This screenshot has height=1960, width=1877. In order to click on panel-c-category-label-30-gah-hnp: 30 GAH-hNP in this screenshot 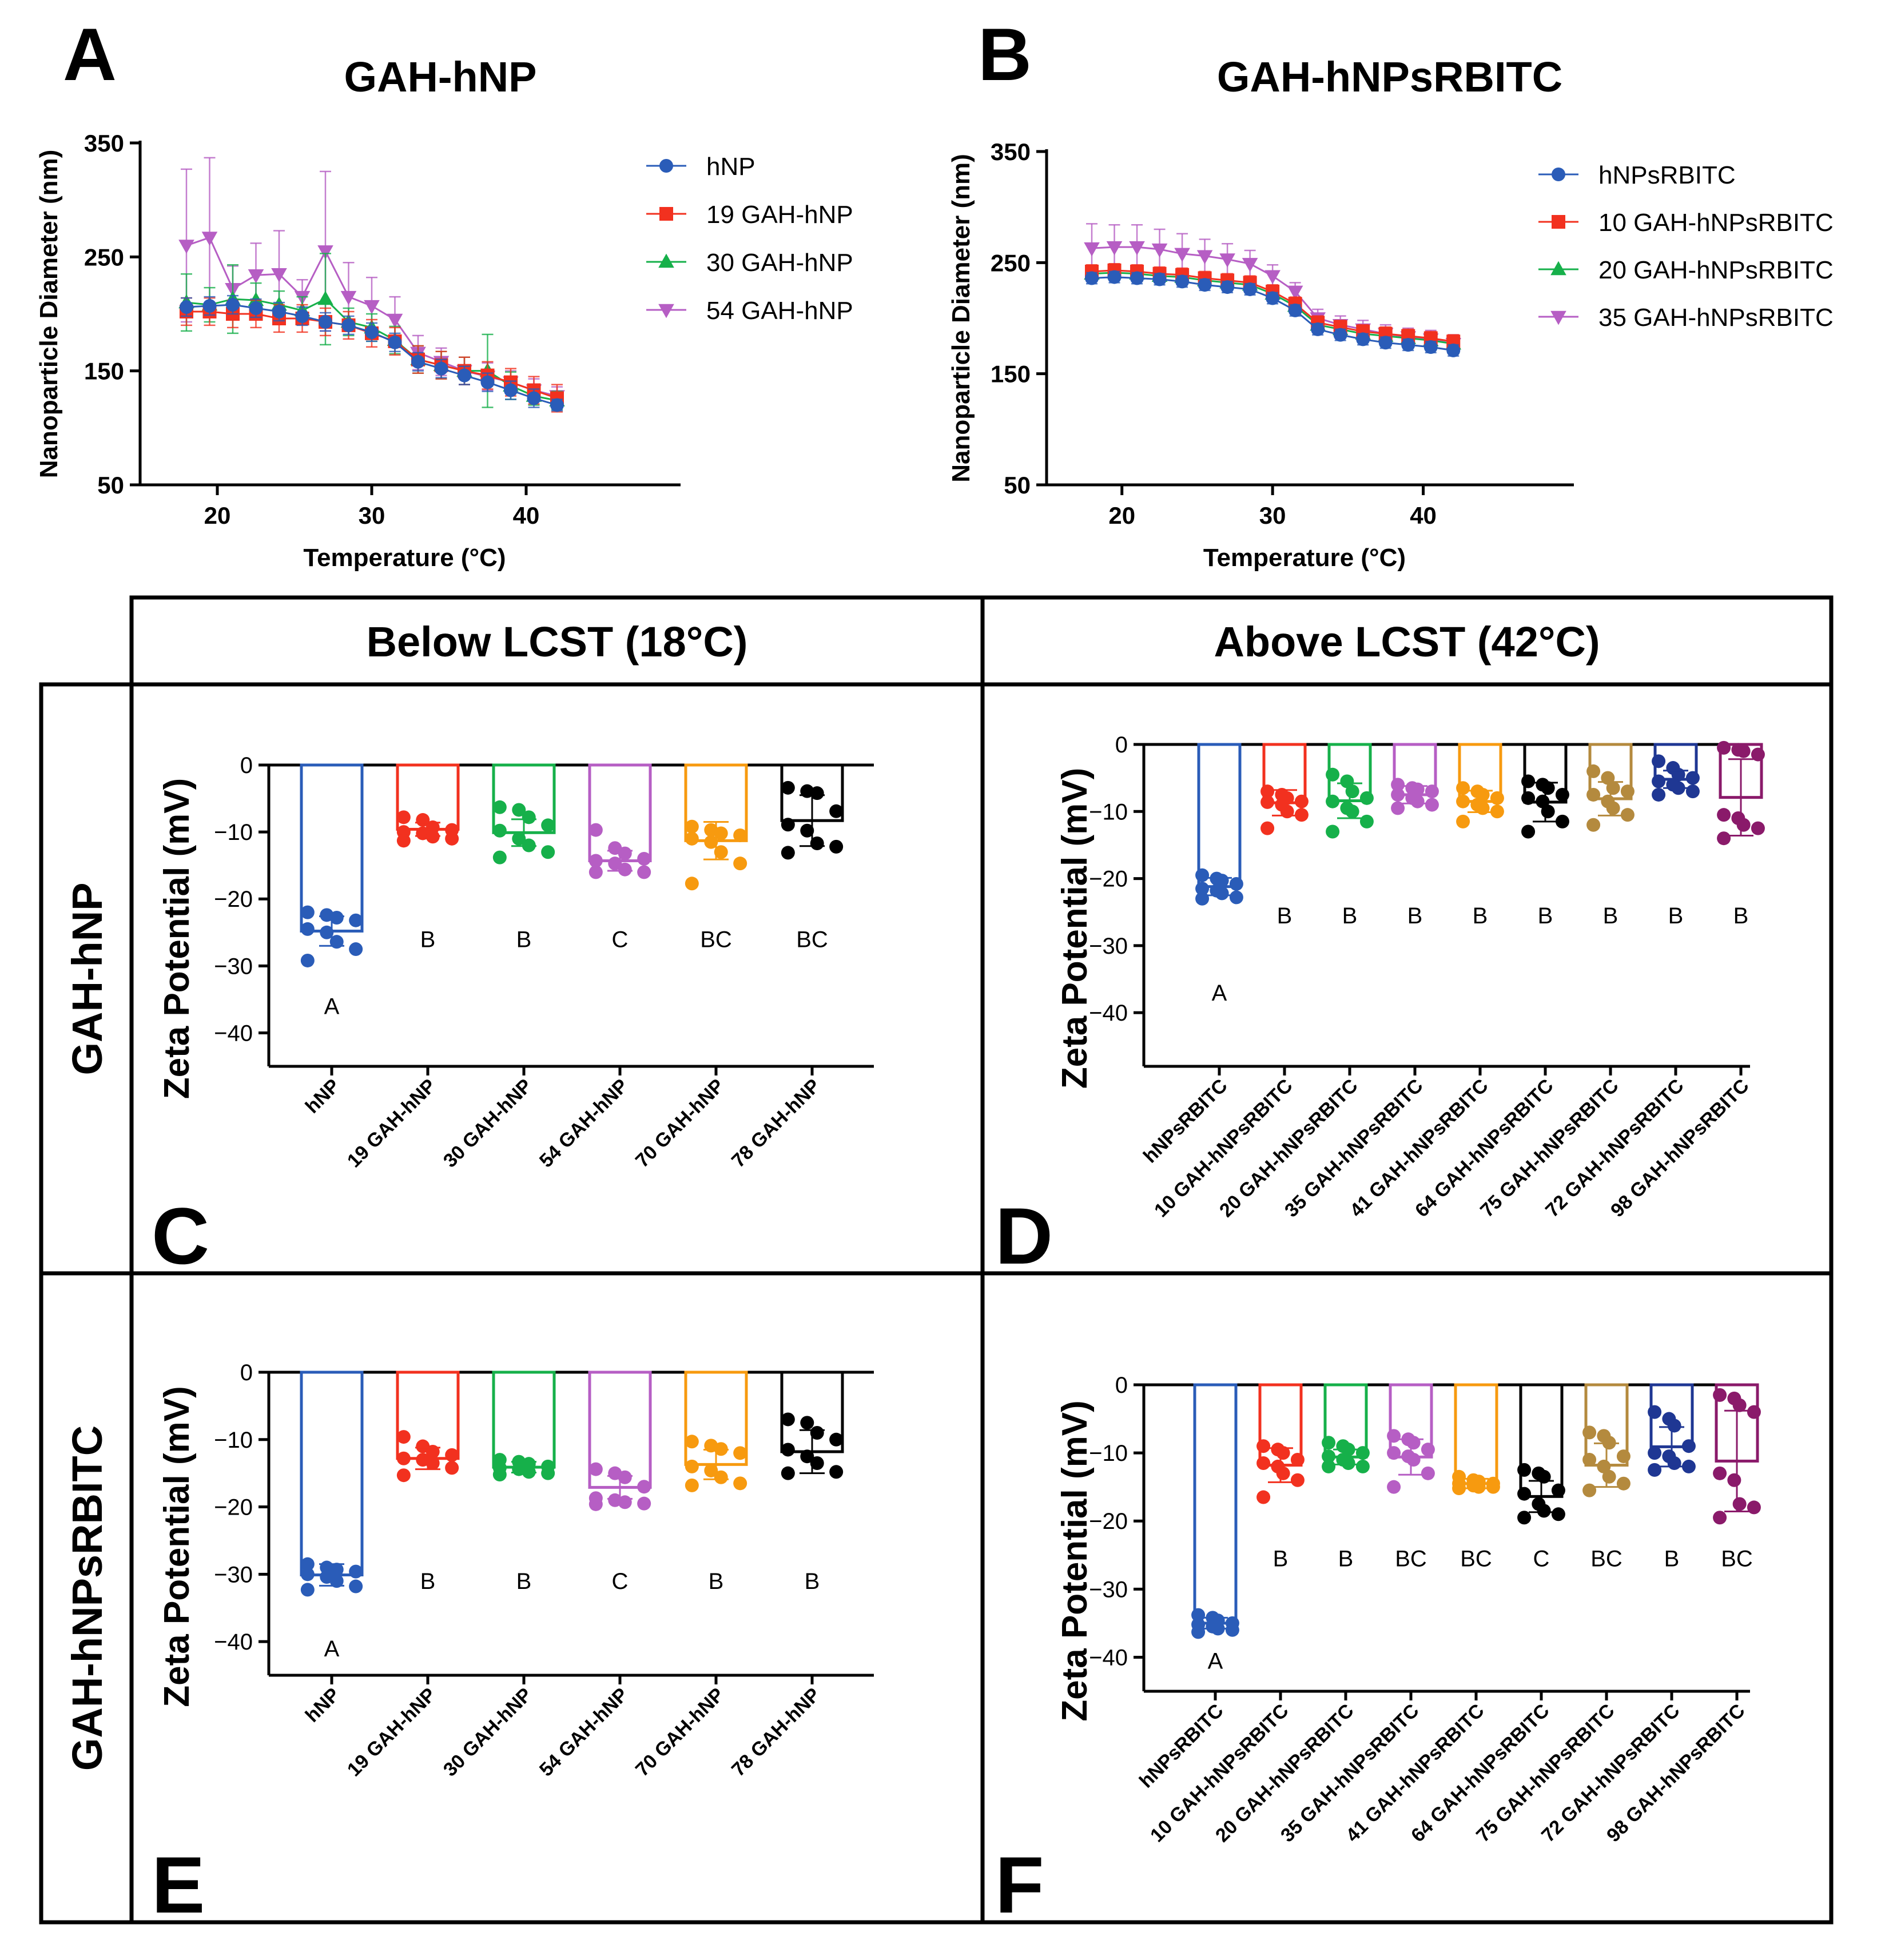, I will do `click(487, 1123)`.